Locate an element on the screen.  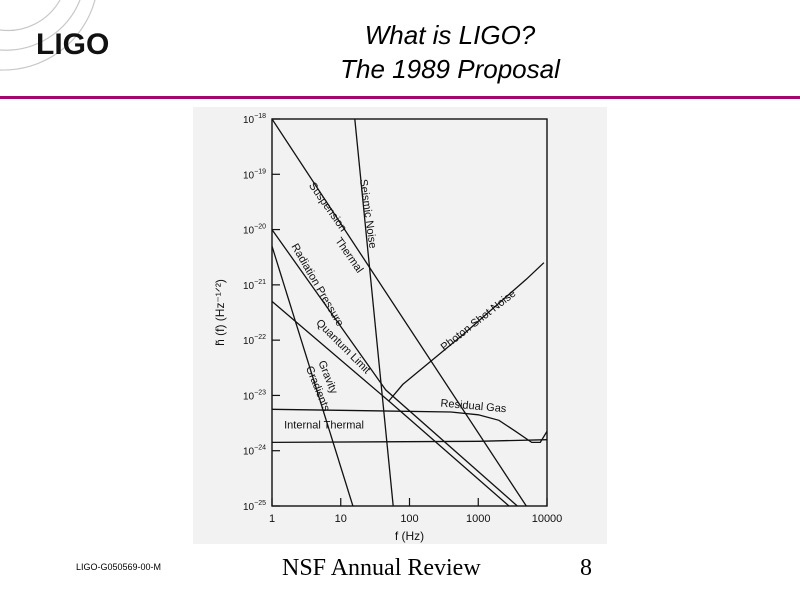
annotation-seismic-noise: Seismic Noise is located at coordinates (368, 214).